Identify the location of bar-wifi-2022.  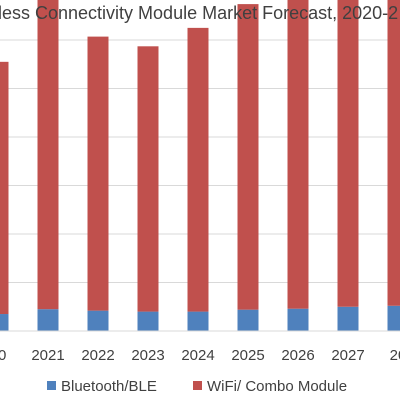
(98, 173).